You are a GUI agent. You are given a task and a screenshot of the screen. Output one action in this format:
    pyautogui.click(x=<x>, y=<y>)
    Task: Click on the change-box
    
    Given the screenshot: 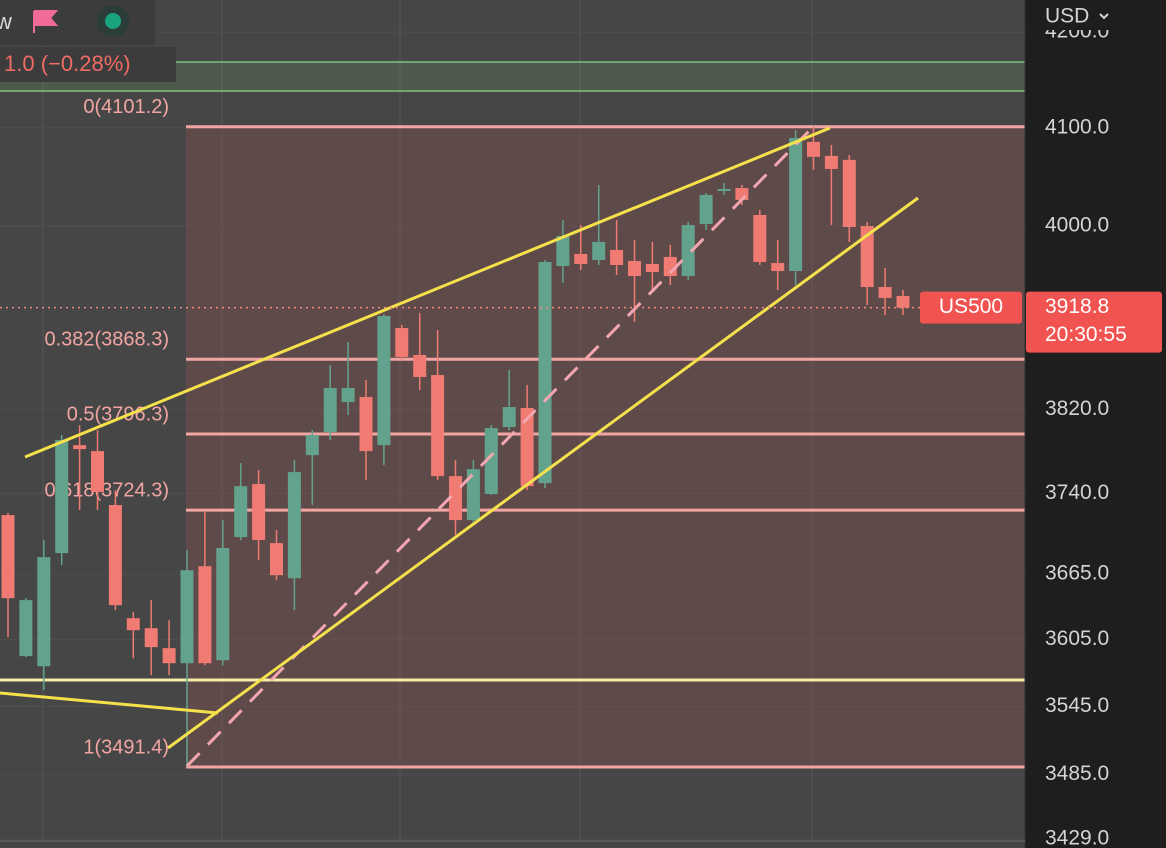 What is the action you would take?
    pyautogui.click(x=88, y=64)
    